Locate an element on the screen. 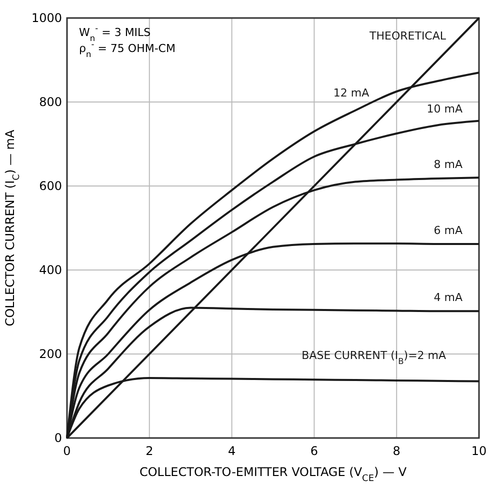  annotation: W$_{n}$$^{-}$ = 3 MILS is located at coordinates (115, 33).